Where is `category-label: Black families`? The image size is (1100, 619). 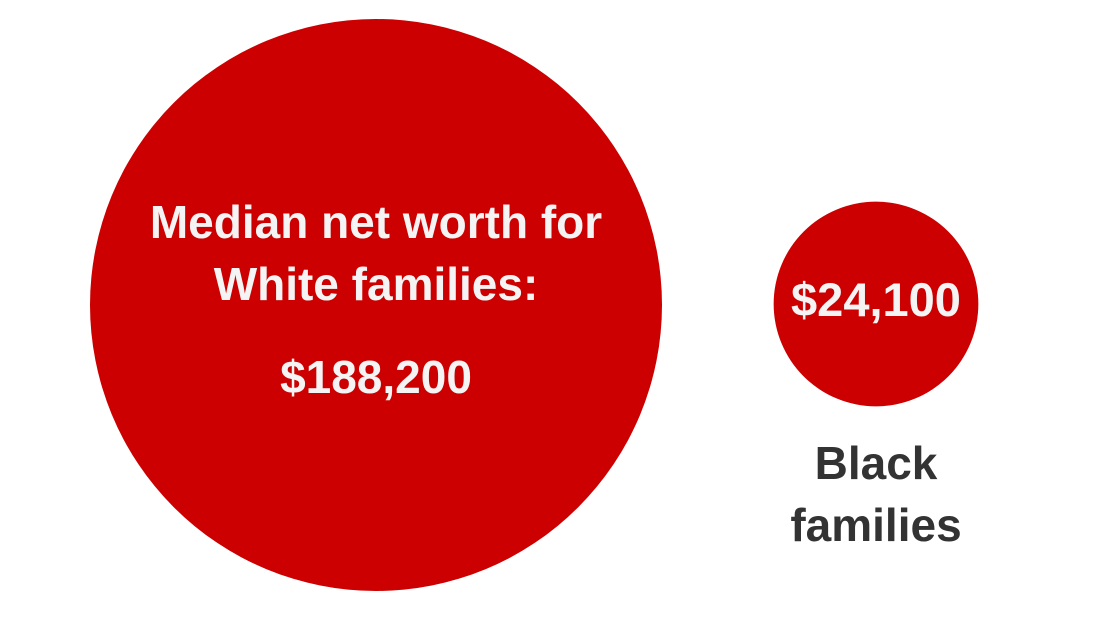
category-label: Black families is located at coordinates (876, 494).